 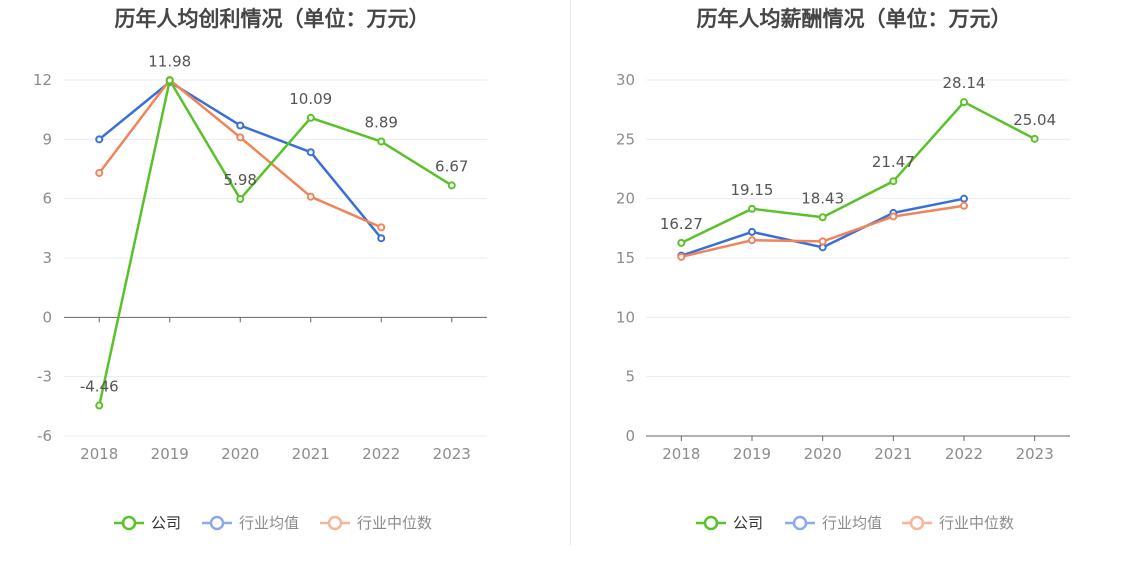 I want to click on y-tick-label: 12, so click(x=42, y=80).